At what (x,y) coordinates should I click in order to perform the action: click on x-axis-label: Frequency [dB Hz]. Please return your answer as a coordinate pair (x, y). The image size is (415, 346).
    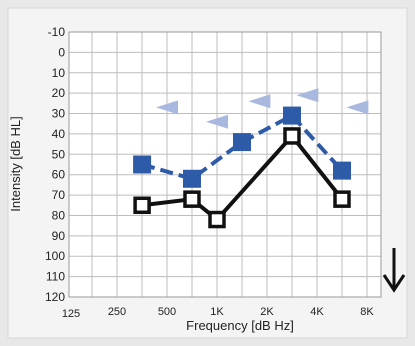
    Looking at the image, I should click on (240, 325).